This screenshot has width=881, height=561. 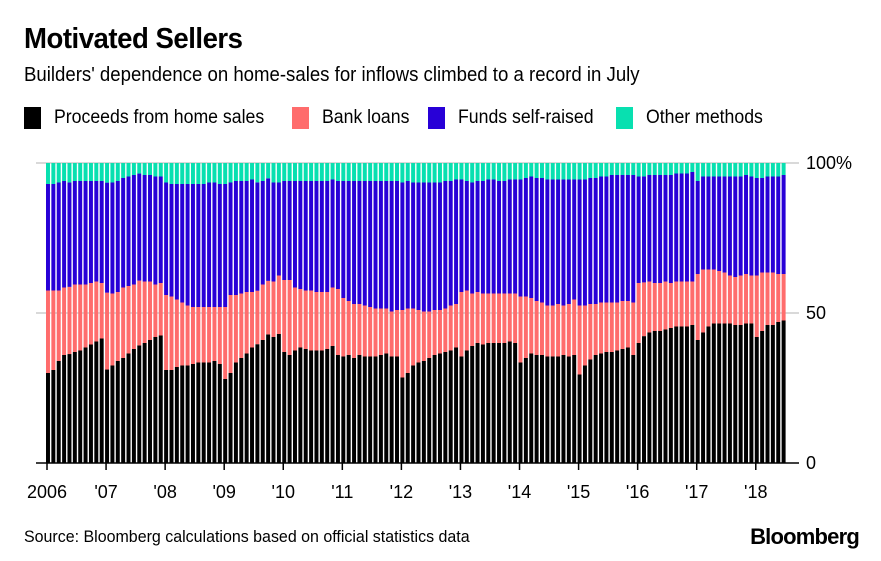 I want to click on x-tick-label: '07, so click(x=105, y=492).